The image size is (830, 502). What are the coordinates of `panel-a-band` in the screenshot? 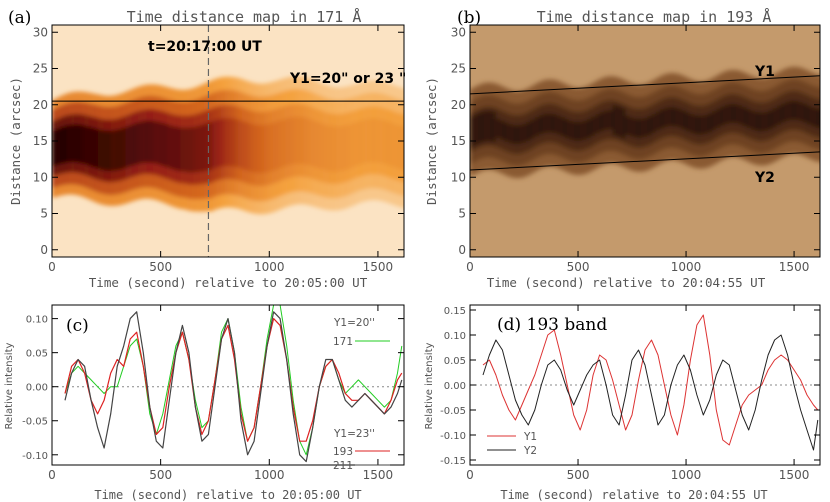 It's located at (230, 145).